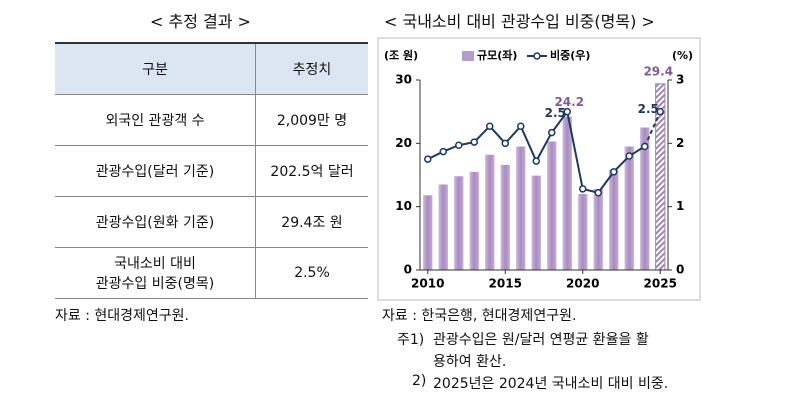 This screenshot has height=412, width=800. What do you see at coordinates (570, 55) in the screenshot?
I see `legend-label: 비중(우)` at bounding box center [570, 55].